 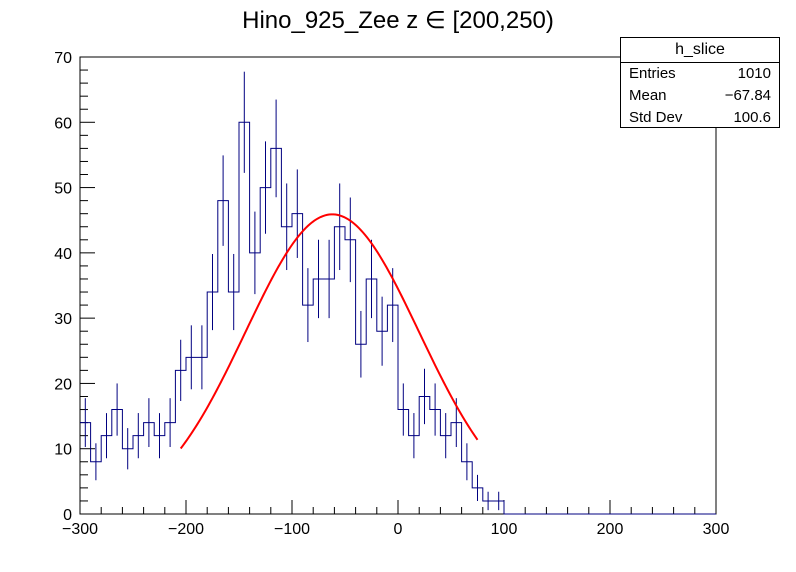 I want to click on y-tick-label: 20, so click(x=63, y=384).